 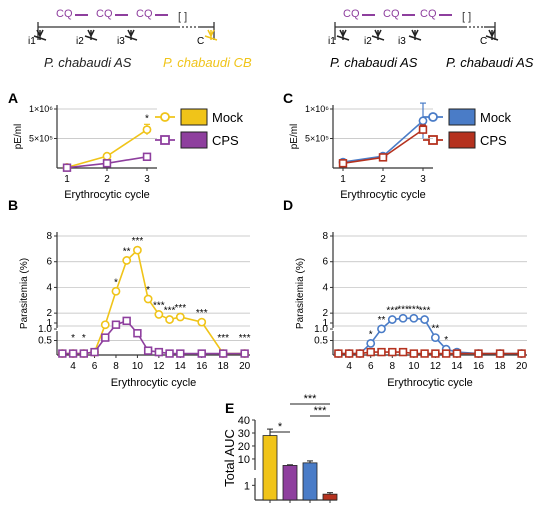 I want to click on x-tick-label: 2, so click(x=383, y=179).